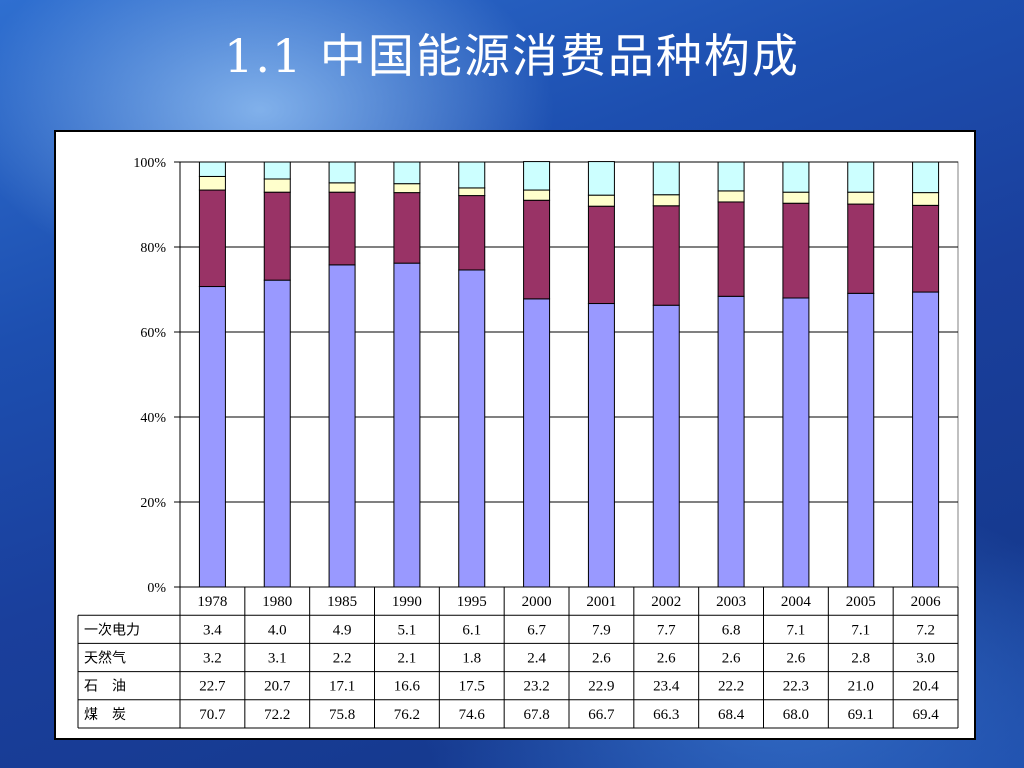  I want to click on data-label: 7.9, so click(601, 630).